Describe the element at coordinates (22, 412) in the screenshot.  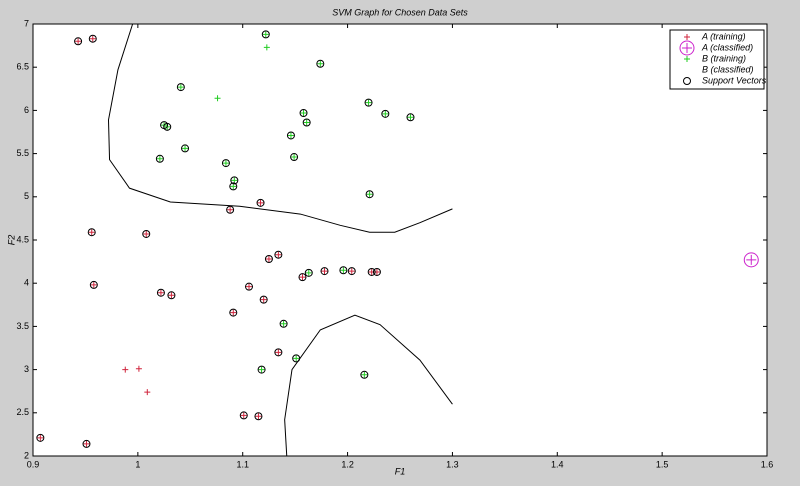
I see `y-tick-label: 2.5` at that location.